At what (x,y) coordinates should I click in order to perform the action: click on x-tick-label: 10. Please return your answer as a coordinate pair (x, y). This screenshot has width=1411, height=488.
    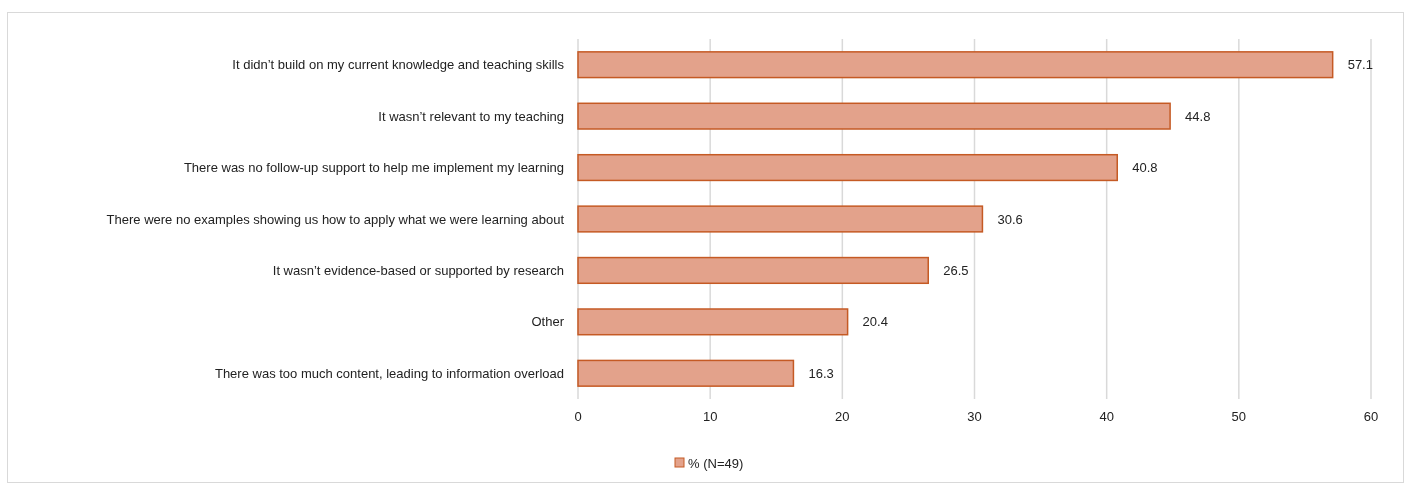
    Looking at the image, I should click on (710, 416).